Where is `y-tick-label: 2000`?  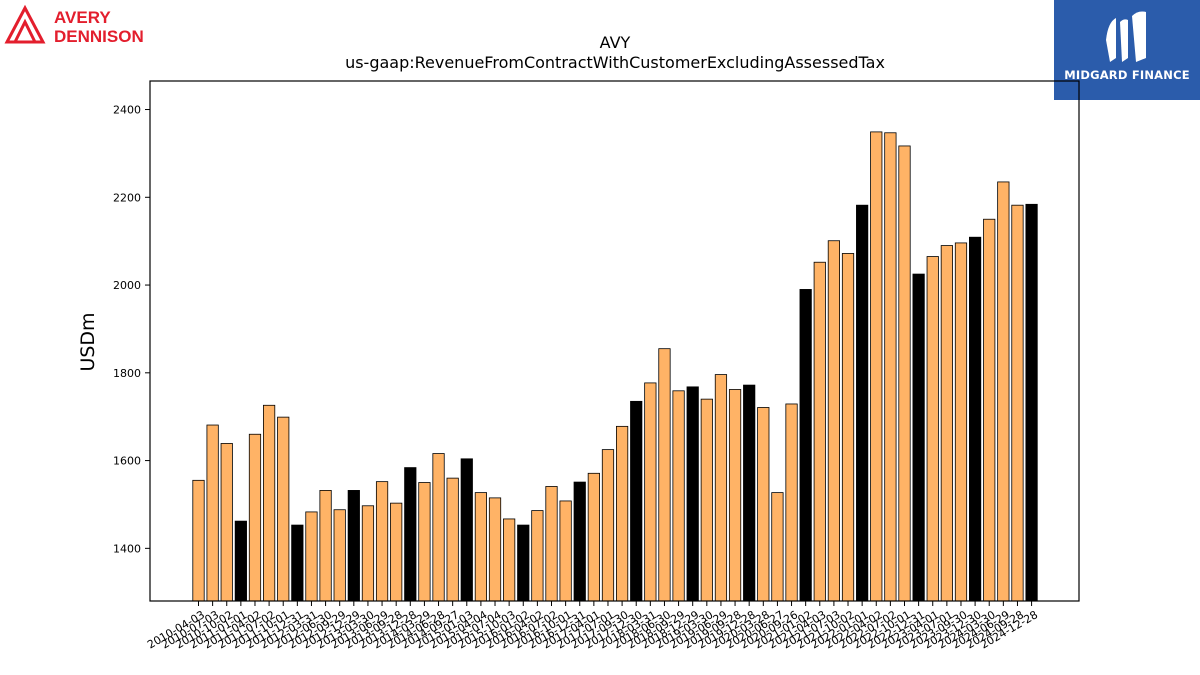 y-tick-label: 2000 is located at coordinates (127, 285).